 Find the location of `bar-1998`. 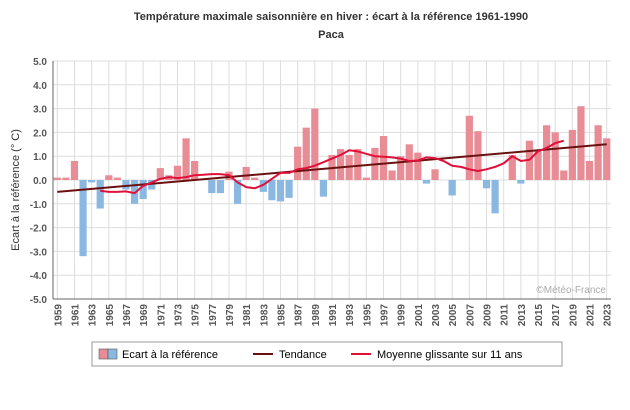

bar-1998 is located at coordinates (392, 175).